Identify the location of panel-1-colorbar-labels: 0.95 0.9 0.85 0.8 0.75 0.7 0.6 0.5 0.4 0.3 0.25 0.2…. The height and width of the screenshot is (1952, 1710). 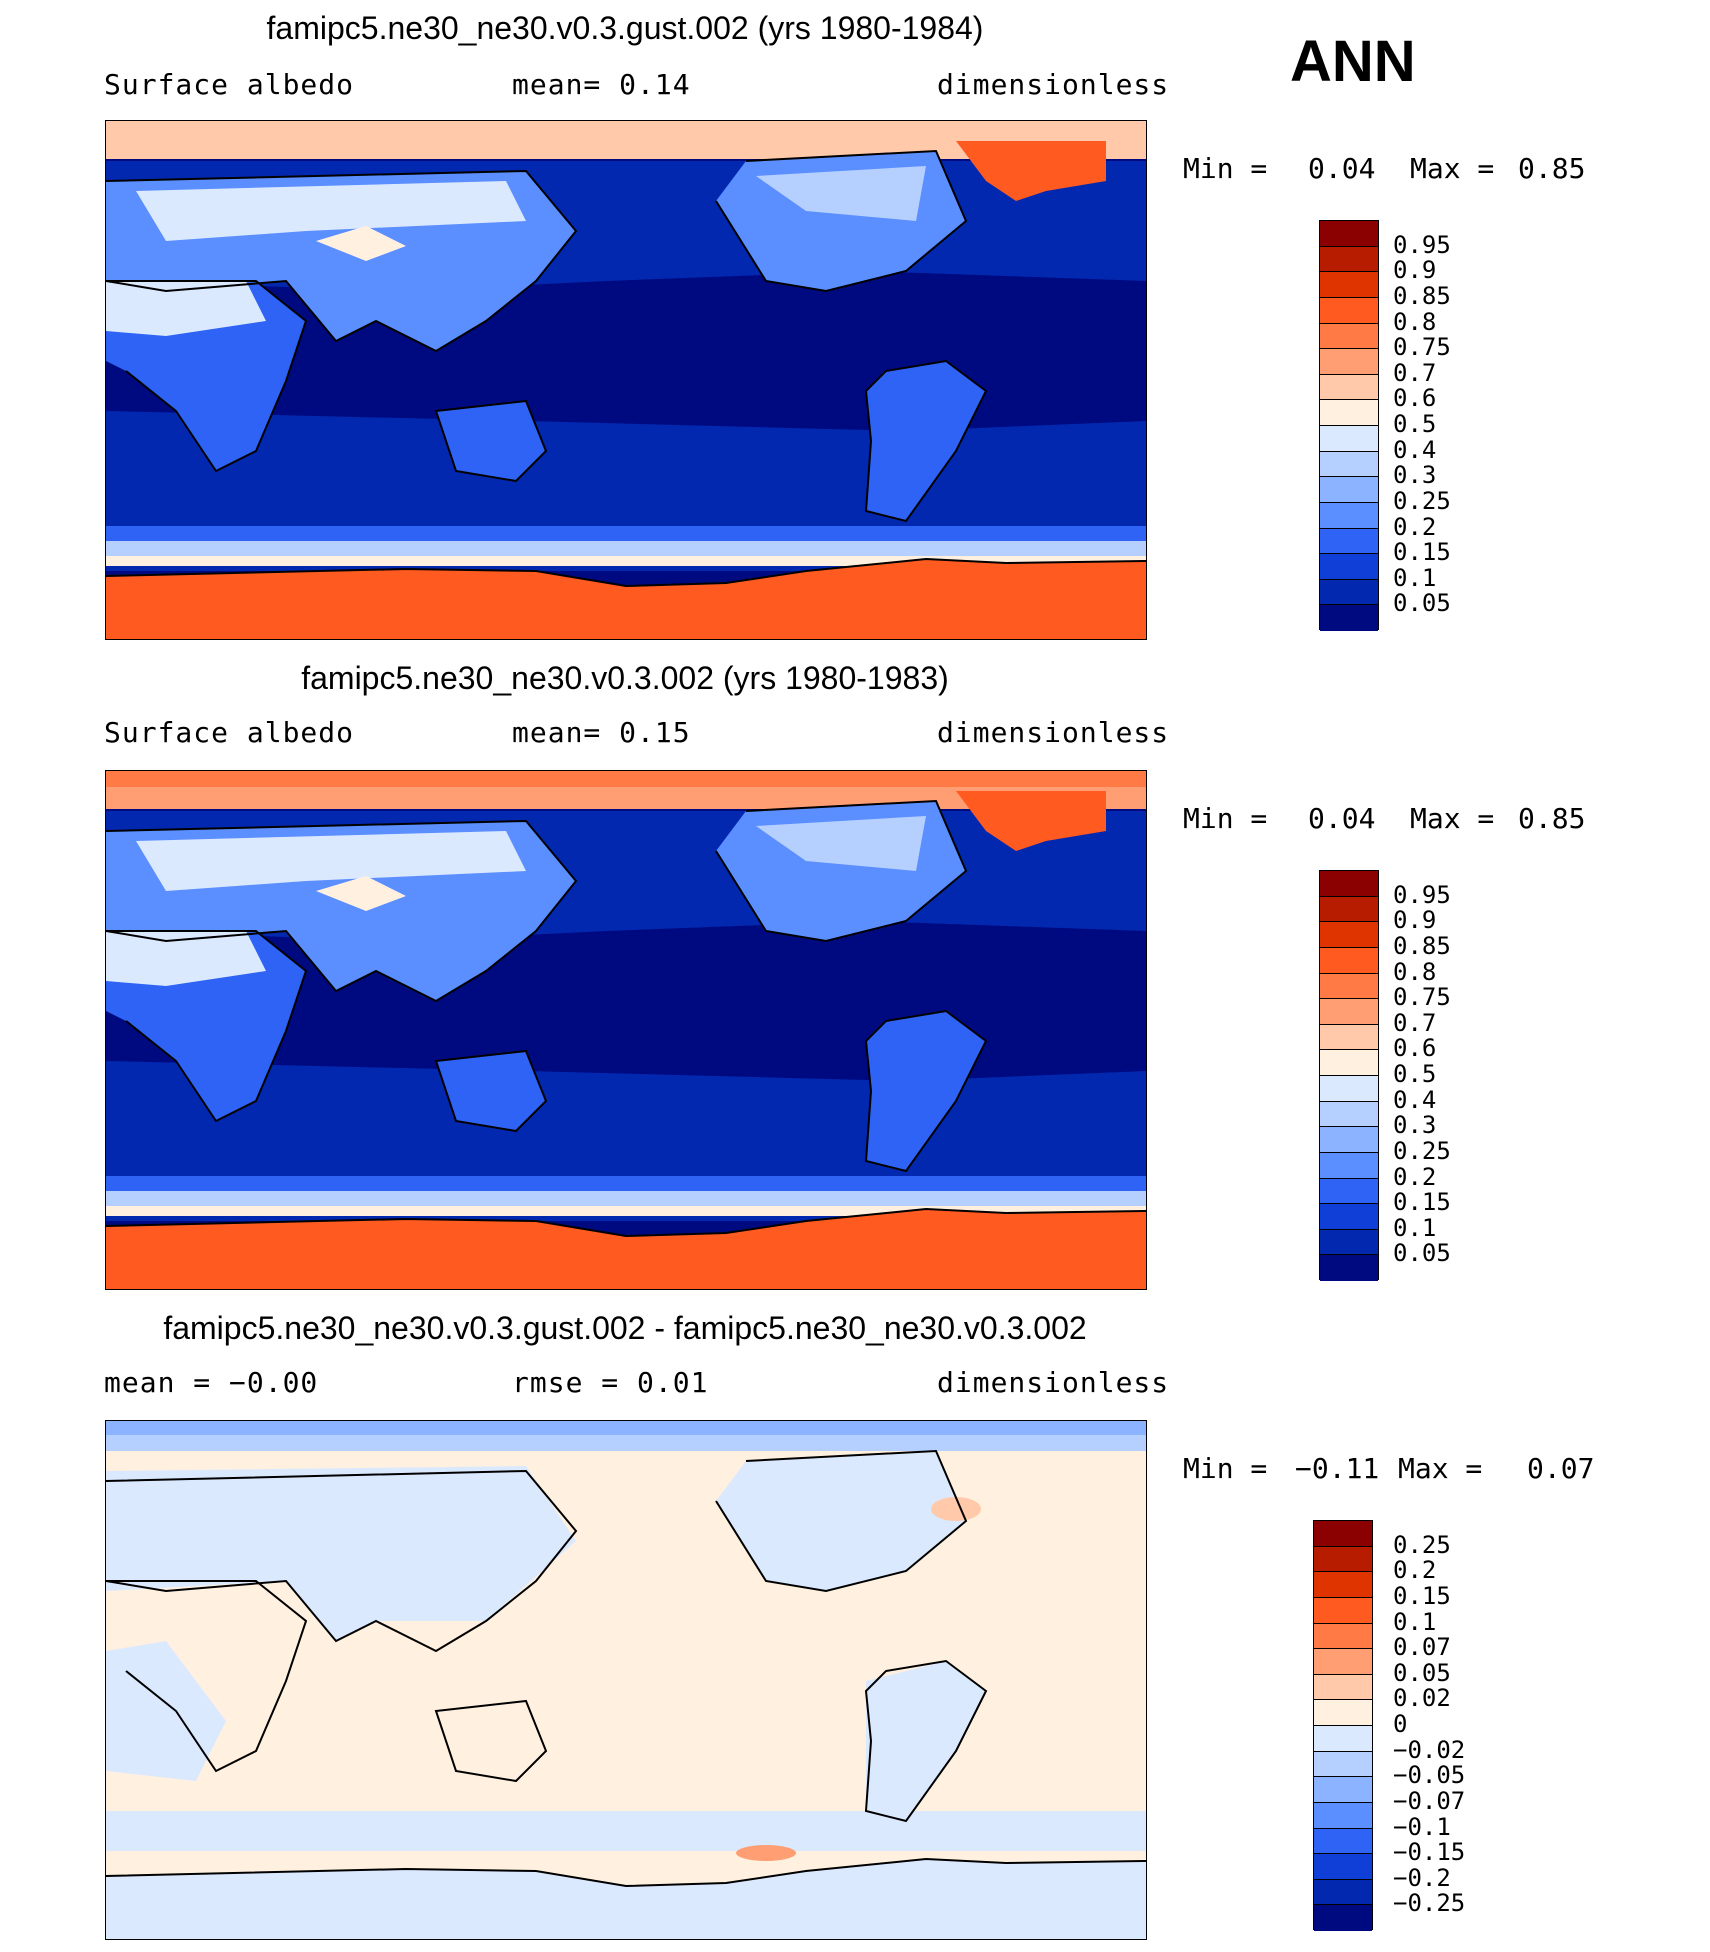
(1443, 425).